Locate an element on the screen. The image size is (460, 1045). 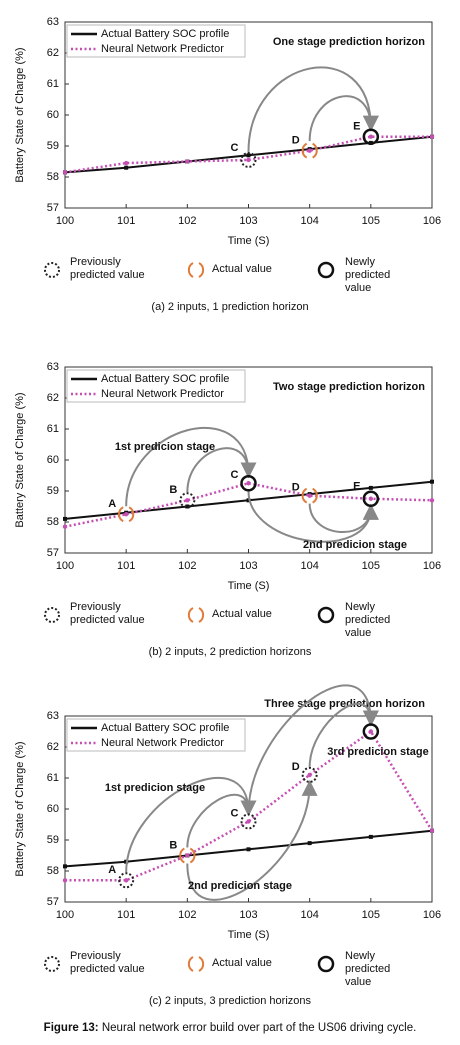
y-tick-label: 59 is located at coordinates (53, 840).